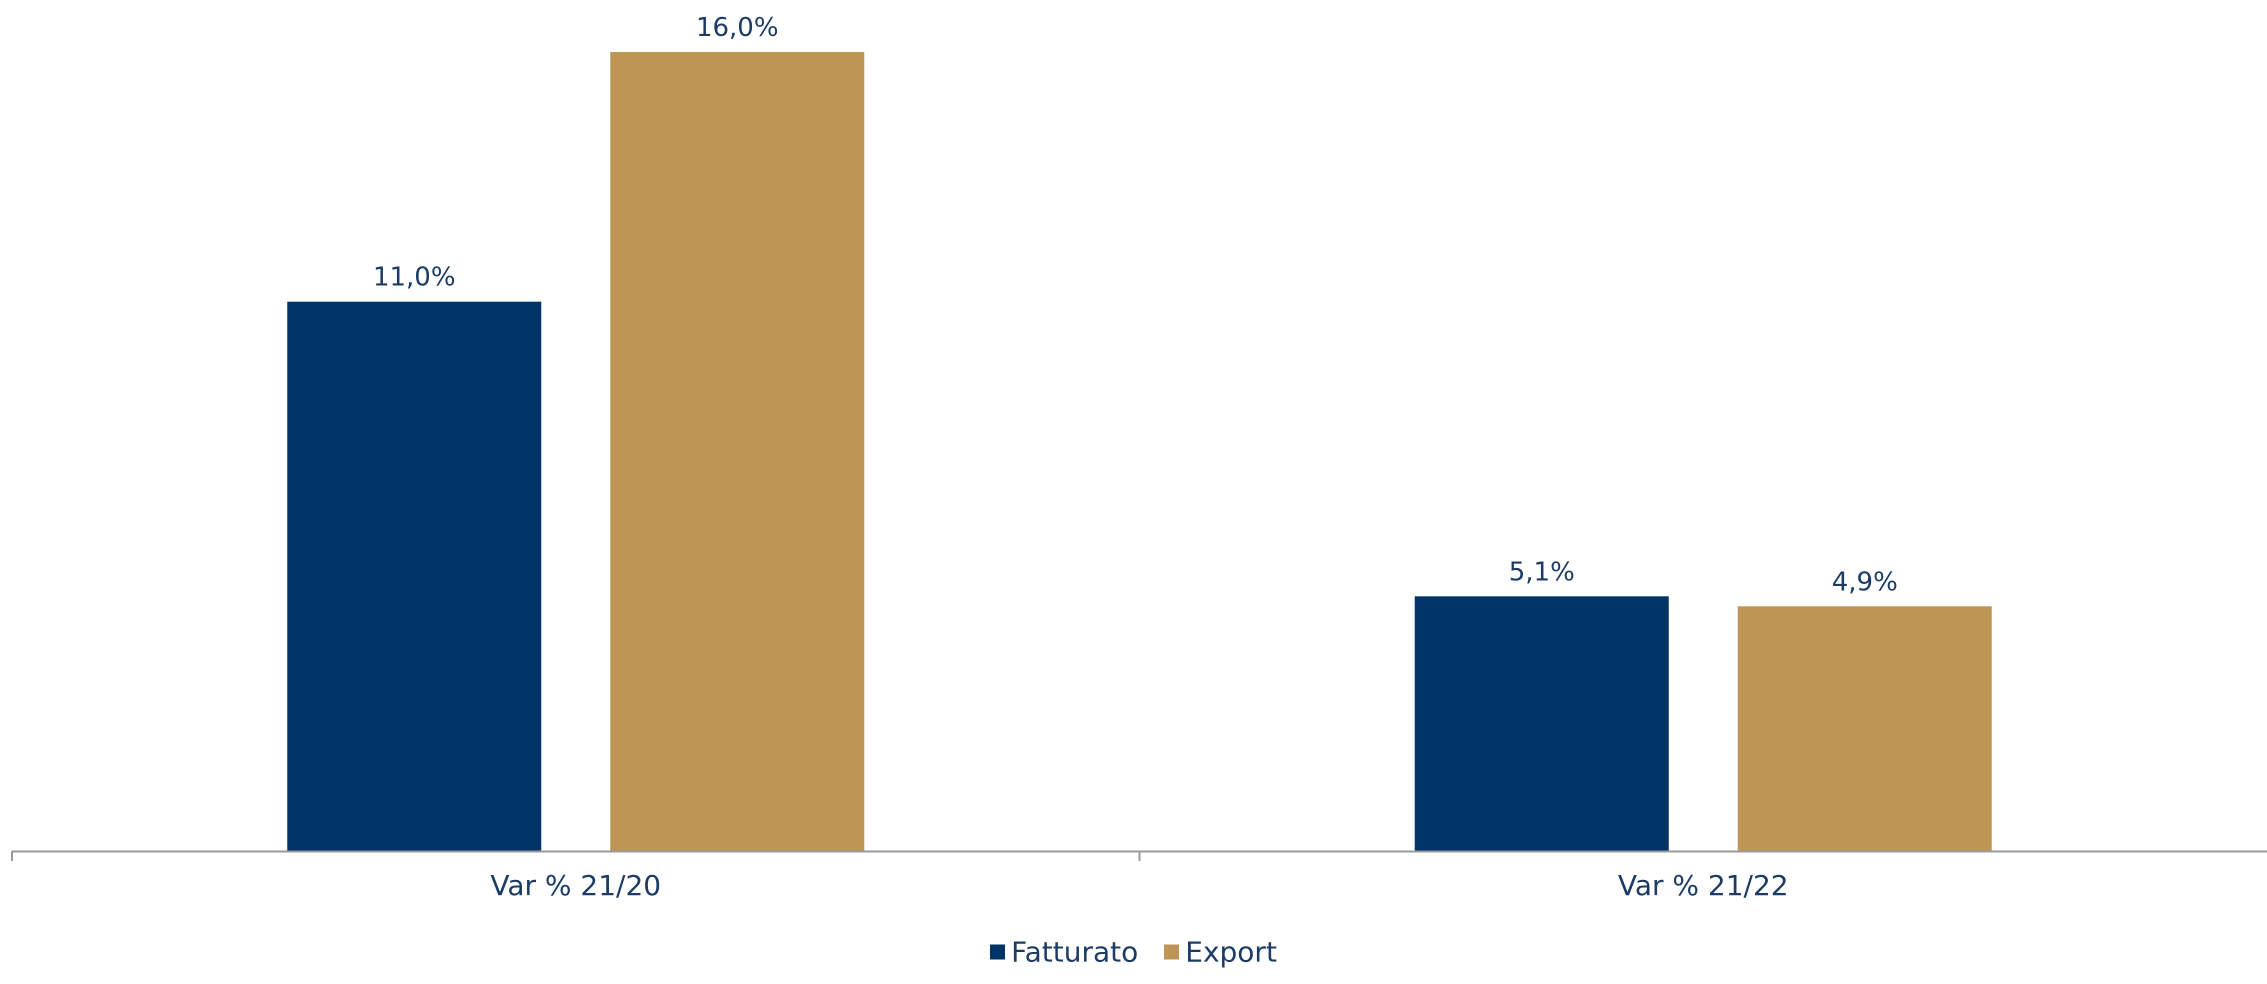 This screenshot has width=2267, height=984. Describe the element at coordinates (1139, 876) in the screenshot. I see `x-axis: Var % 21/20 Var % 21/22` at that location.